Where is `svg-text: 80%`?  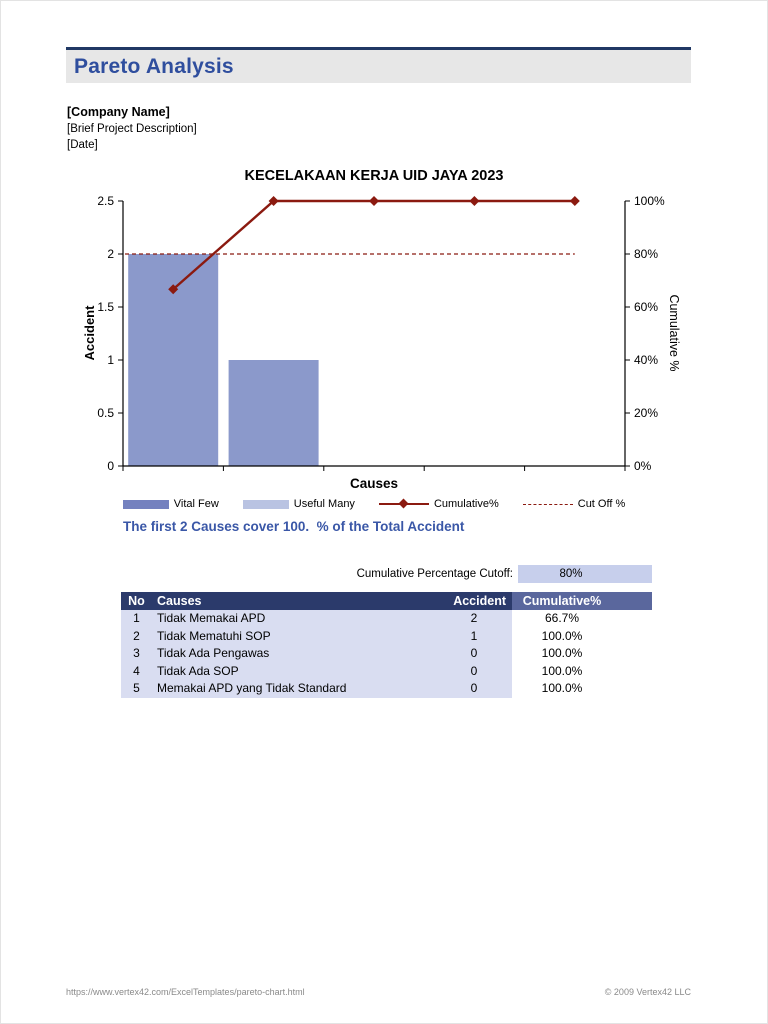
svg-text: 80% is located at coordinates (646, 254).